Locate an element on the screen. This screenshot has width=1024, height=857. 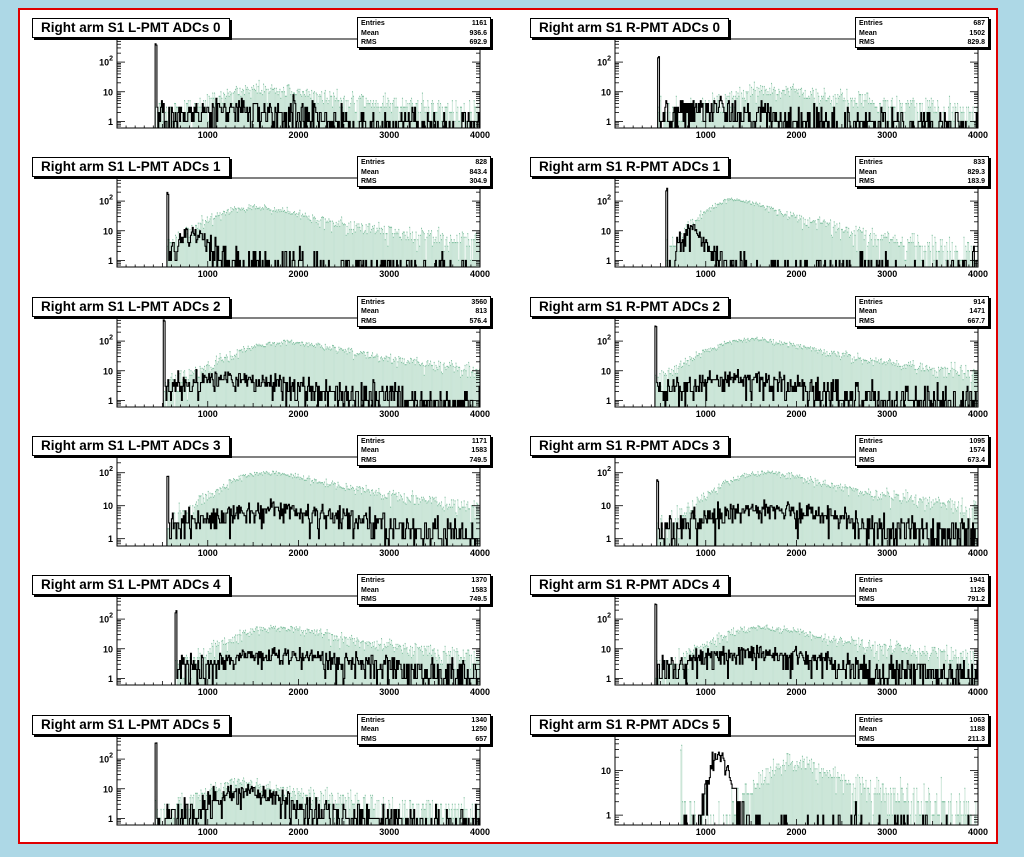
stats-value: 576.4 is located at coordinates (478, 321).